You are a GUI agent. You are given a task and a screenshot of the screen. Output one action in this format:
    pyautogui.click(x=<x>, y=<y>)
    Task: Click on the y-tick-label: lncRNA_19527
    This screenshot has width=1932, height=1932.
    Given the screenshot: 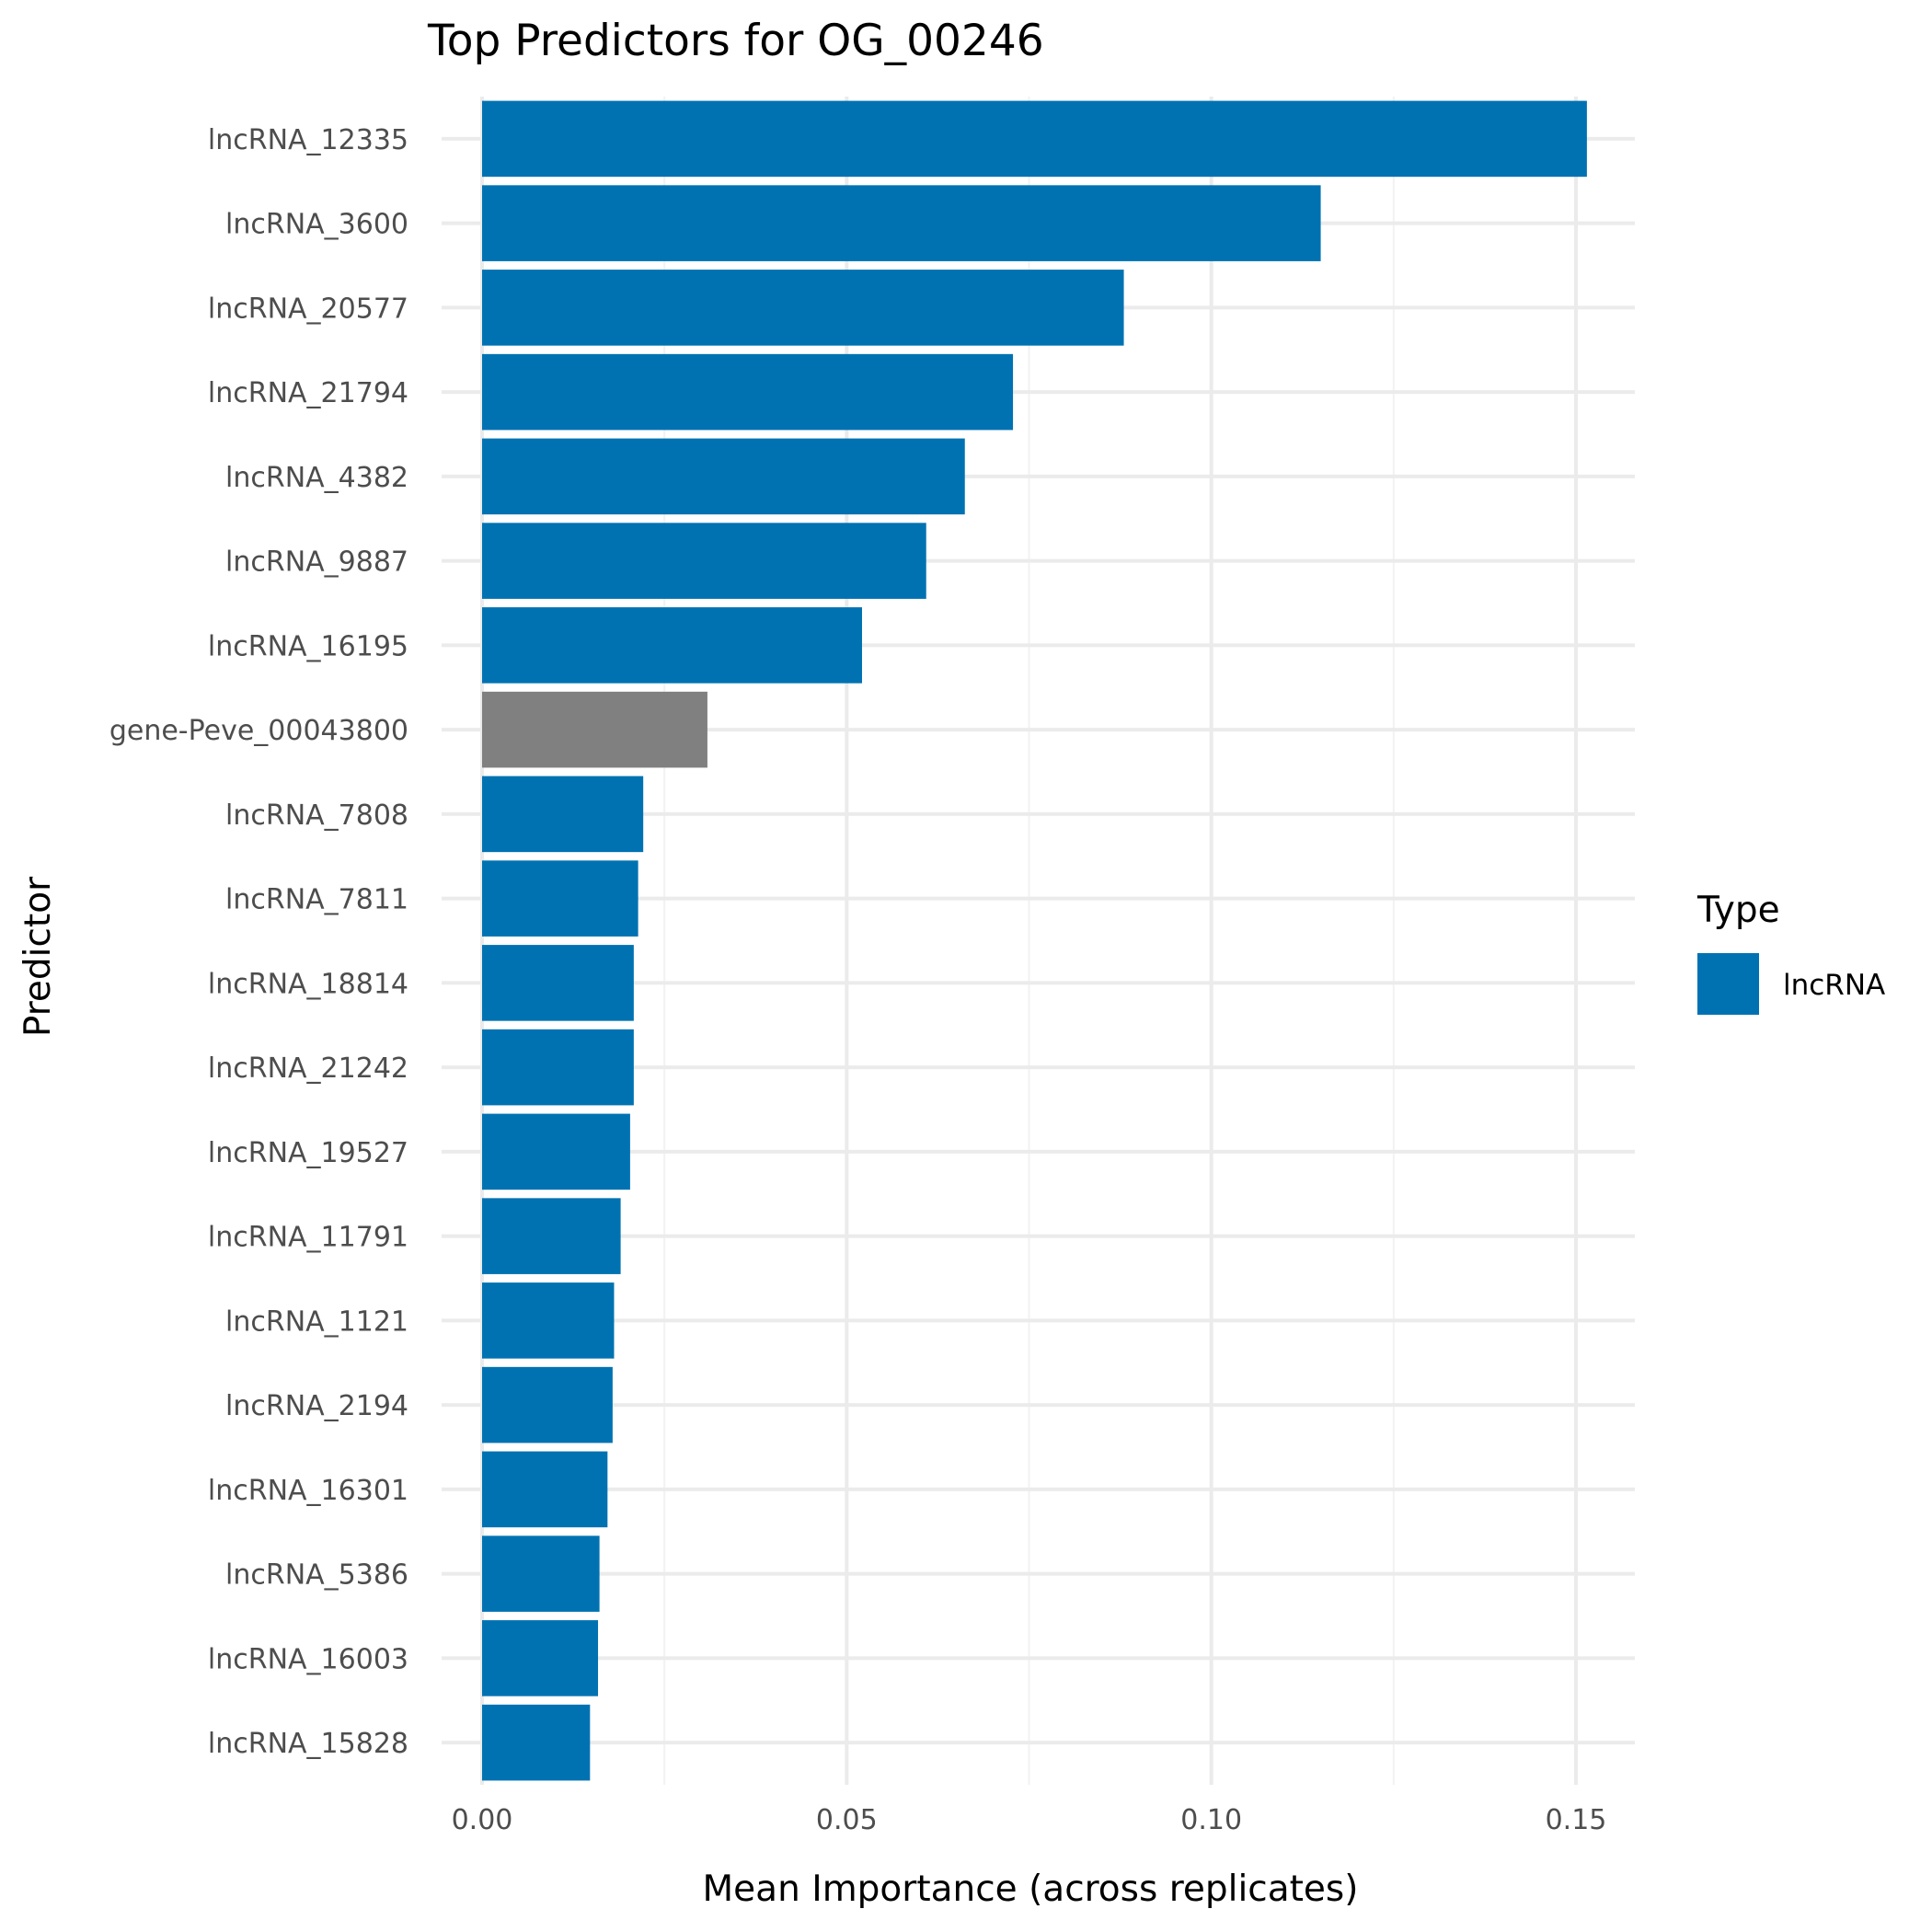 What is the action you would take?
    pyautogui.click(x=308, y=1153)
    